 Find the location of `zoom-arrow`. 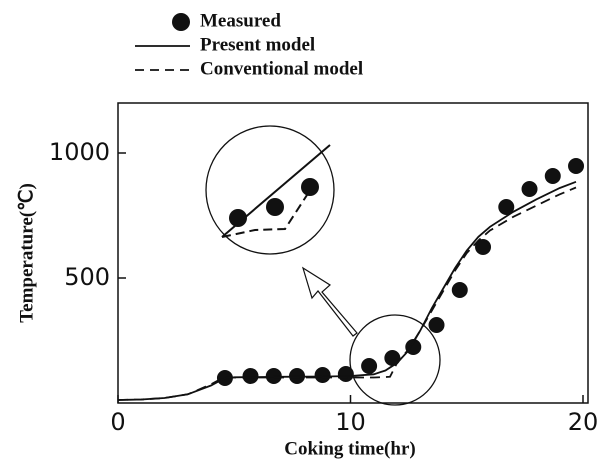

zoom-arrow is located at coordinates (329, 301).